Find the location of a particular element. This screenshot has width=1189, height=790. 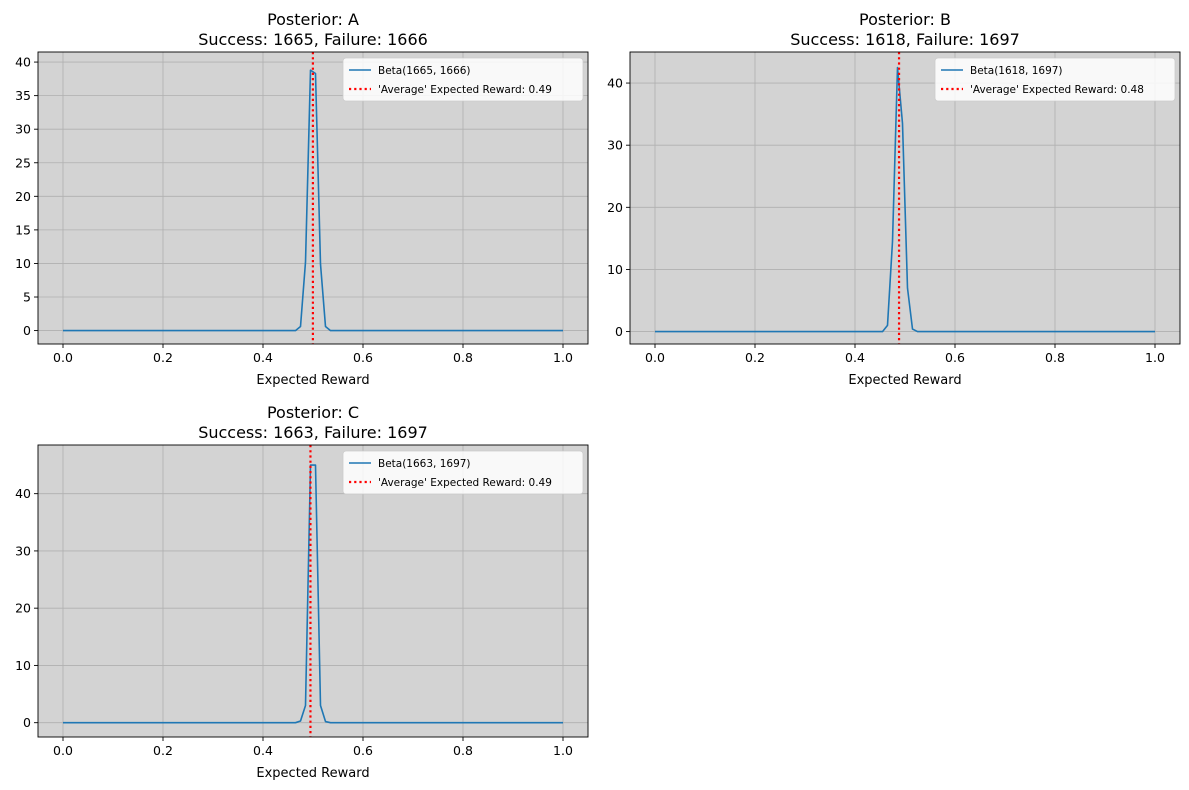

y-tick-label: 15 is located at coordinates (23, 229).